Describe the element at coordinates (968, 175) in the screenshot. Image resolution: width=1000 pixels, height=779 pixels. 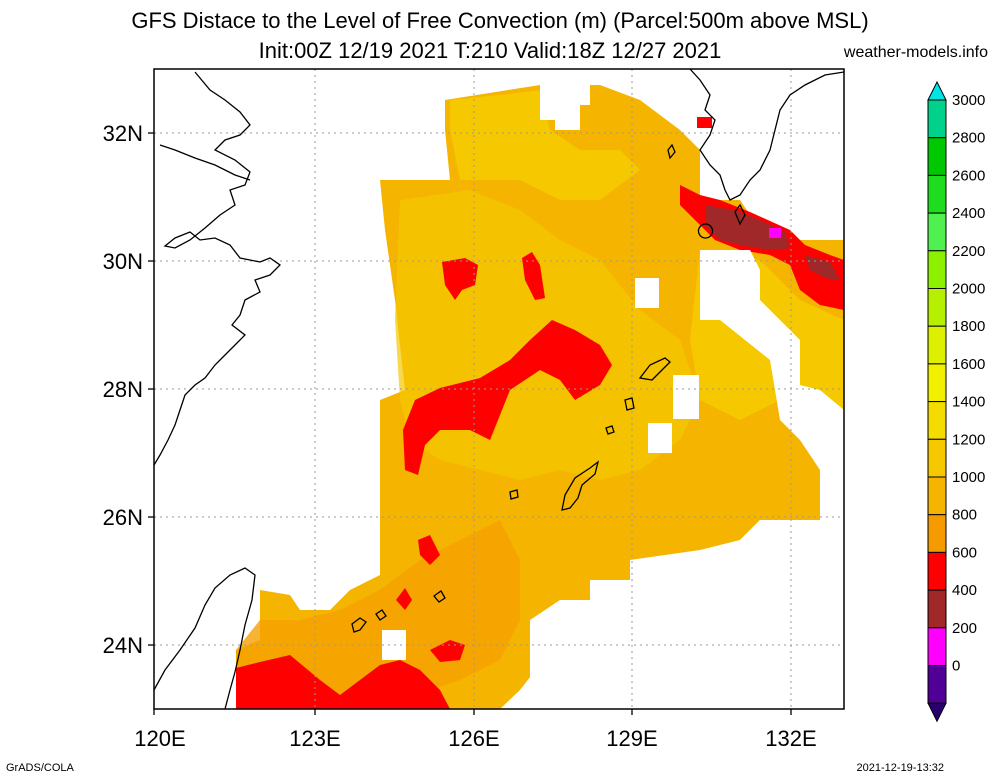
I see `colorbar-label: 2600` at that location.